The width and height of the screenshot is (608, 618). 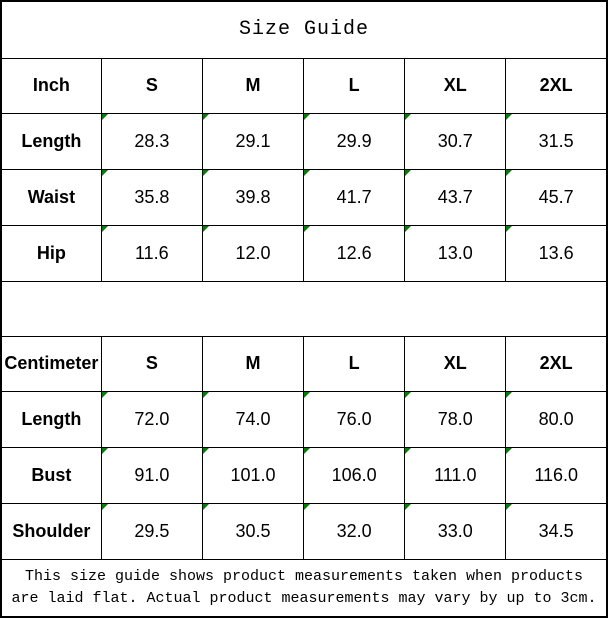 I want to click on measurement-cell: 39.8, so click(x=253, y=197).